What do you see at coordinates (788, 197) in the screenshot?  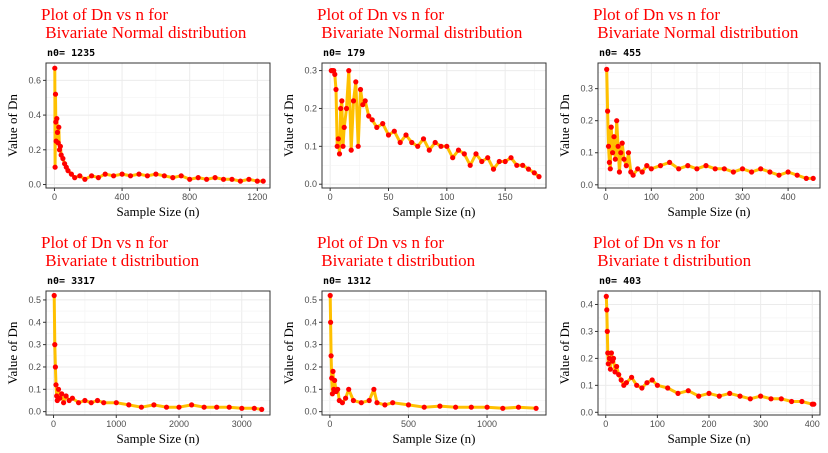 I see `x-tick-label: 400` at bounding box center [788, 197].